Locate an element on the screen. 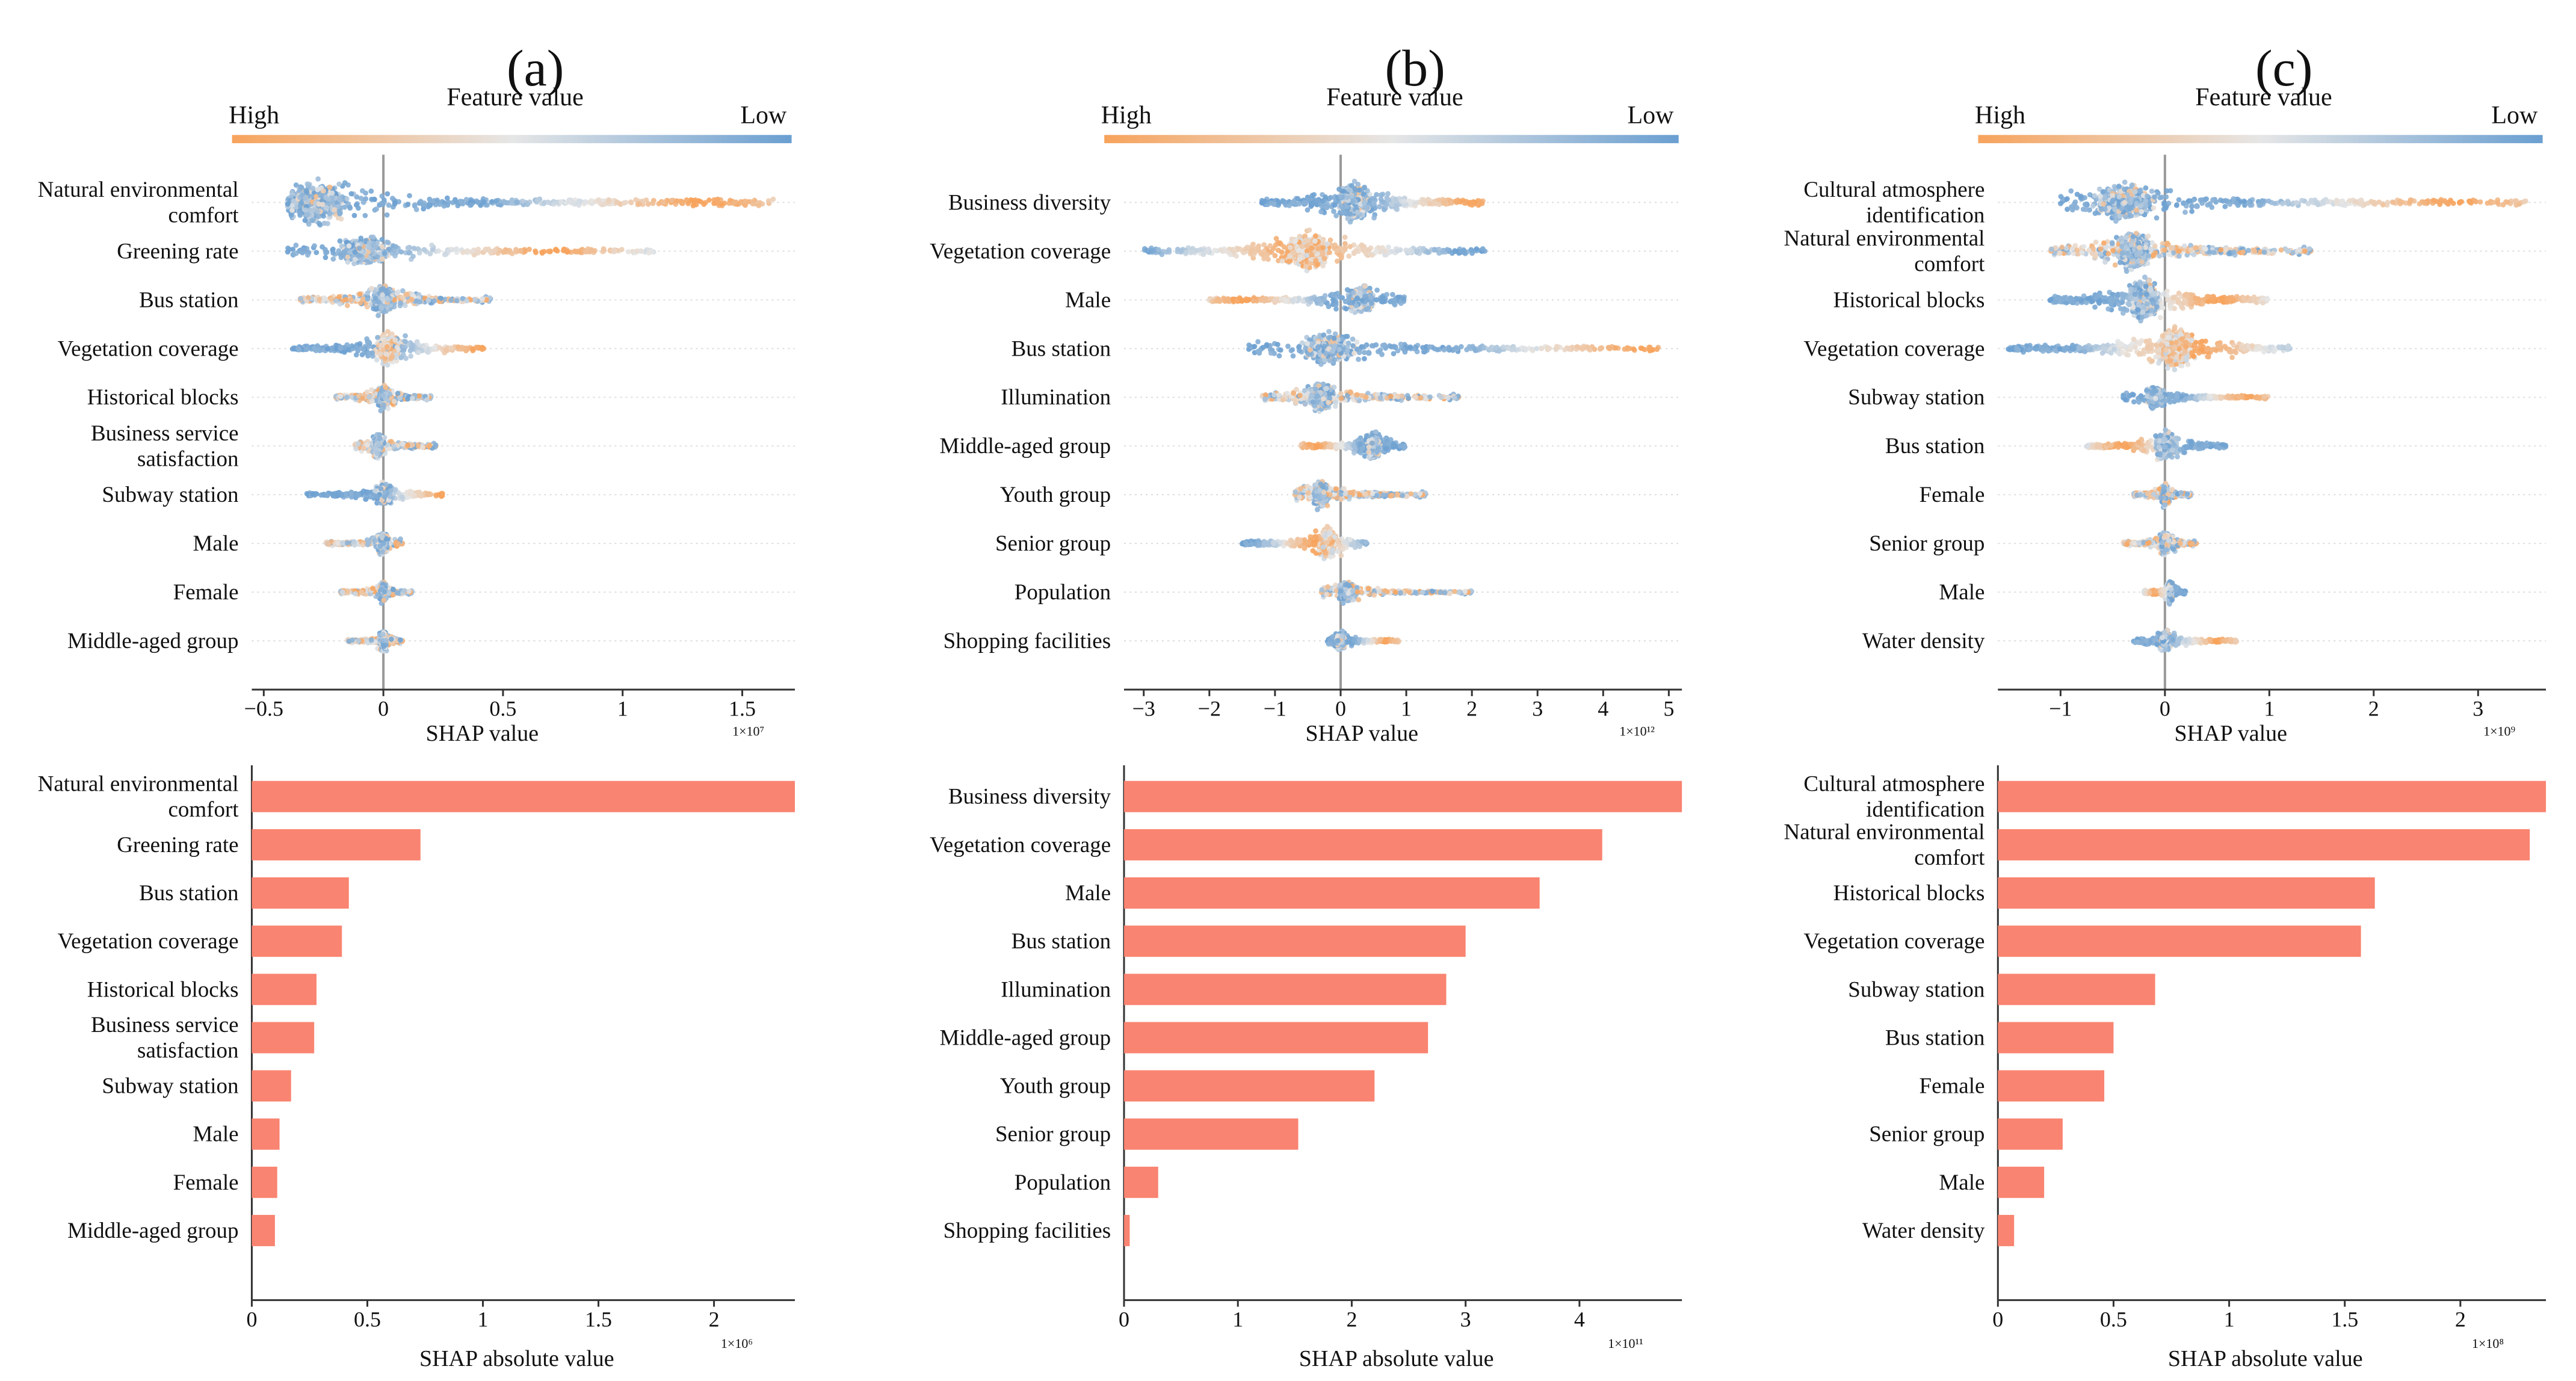  beeswarm-feature-label-line-0: Business service is located at coordinates (165, 433).